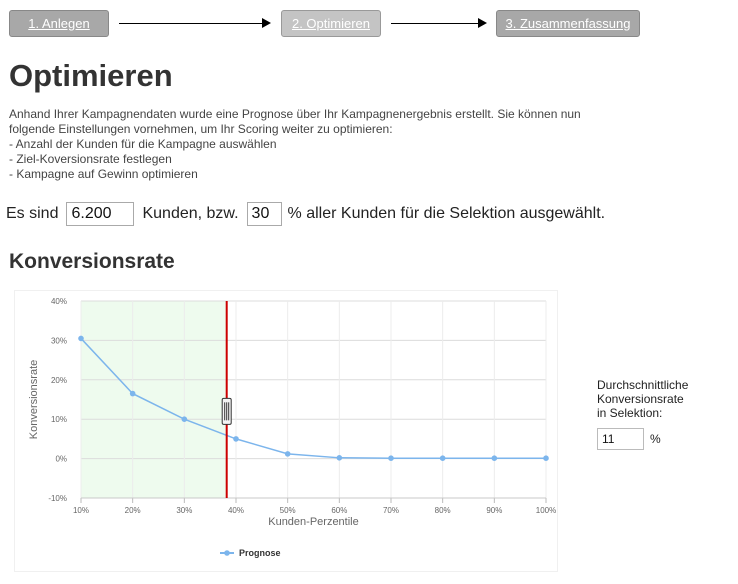 The width and height of the screenshot is (738, 584). What do you see at coordinates (443, 510) in the screenshot?
I see `x-tick-label: 80%` at bounding box center [443, 510].